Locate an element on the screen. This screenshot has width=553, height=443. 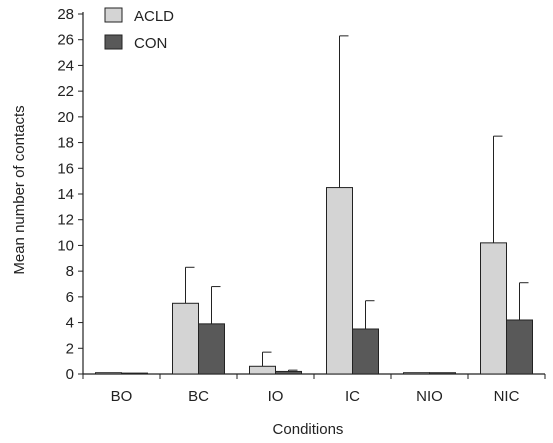
y-tick-label: 26 is located at coordinates (65, 40).